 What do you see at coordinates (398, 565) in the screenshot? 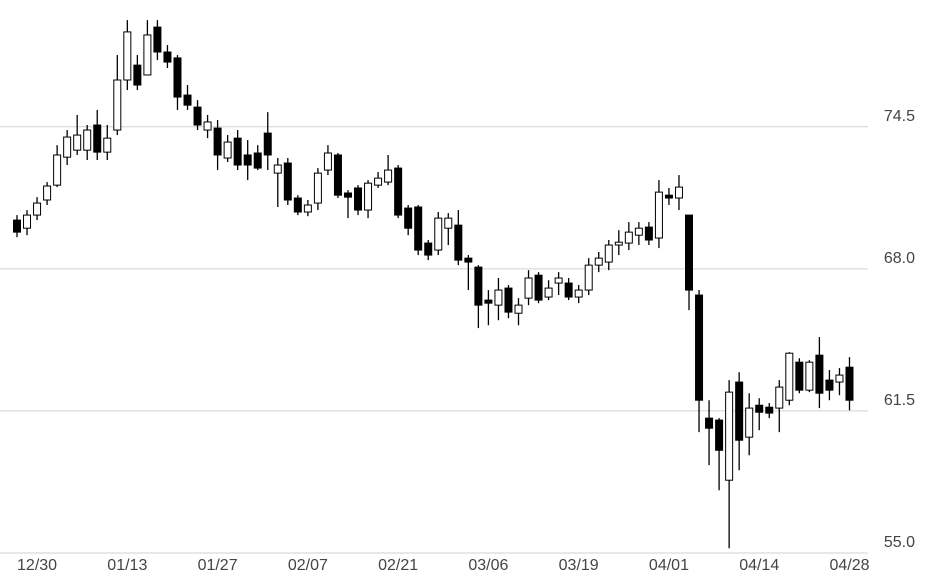
I see `x-tick-label: 02/21` at bounding box center [398, 565].